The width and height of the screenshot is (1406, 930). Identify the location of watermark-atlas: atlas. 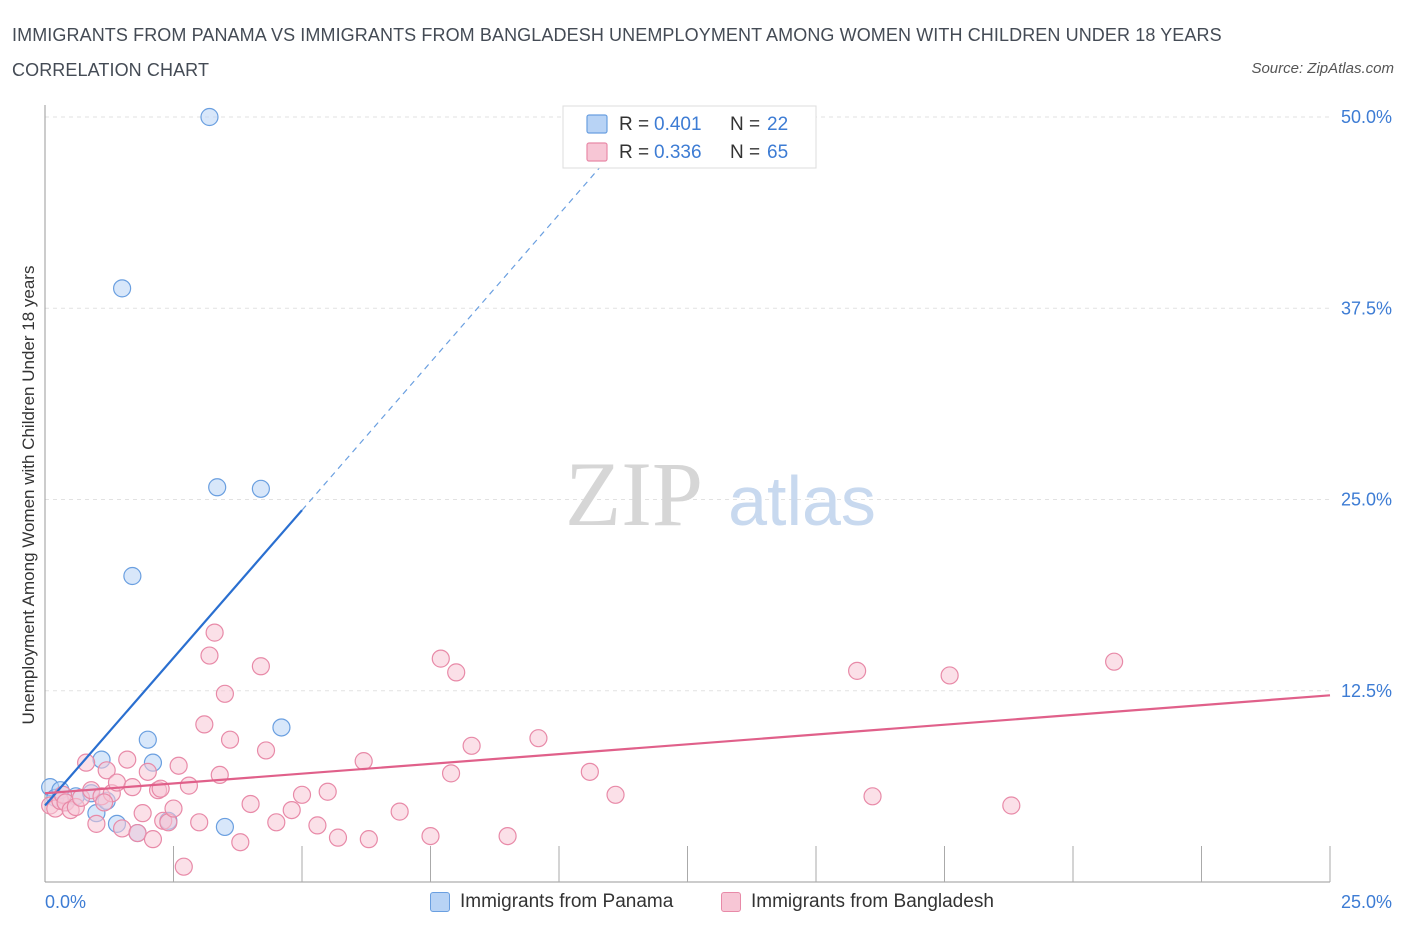
(802, 501).